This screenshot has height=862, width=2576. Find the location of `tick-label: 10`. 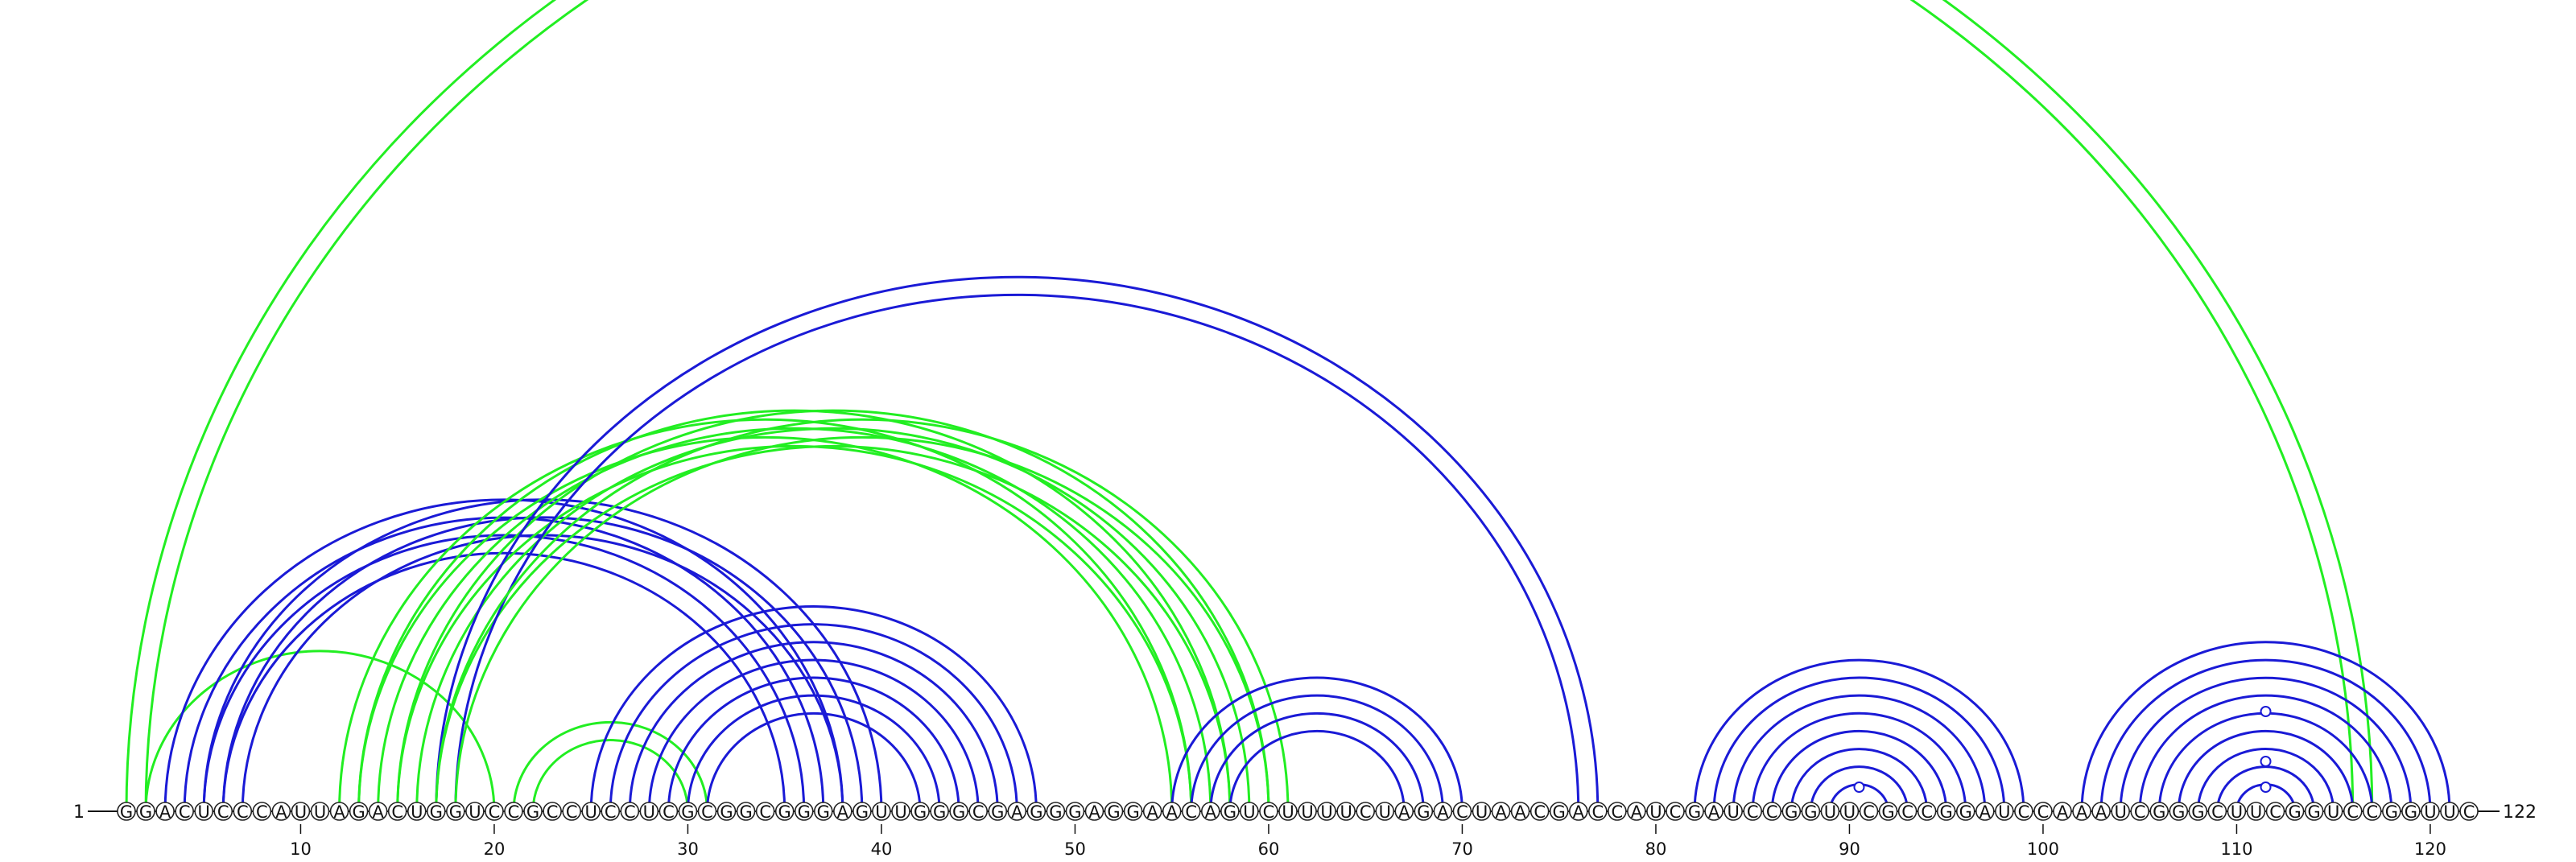

tick-label: 10 is located at coordinates (301, 848).